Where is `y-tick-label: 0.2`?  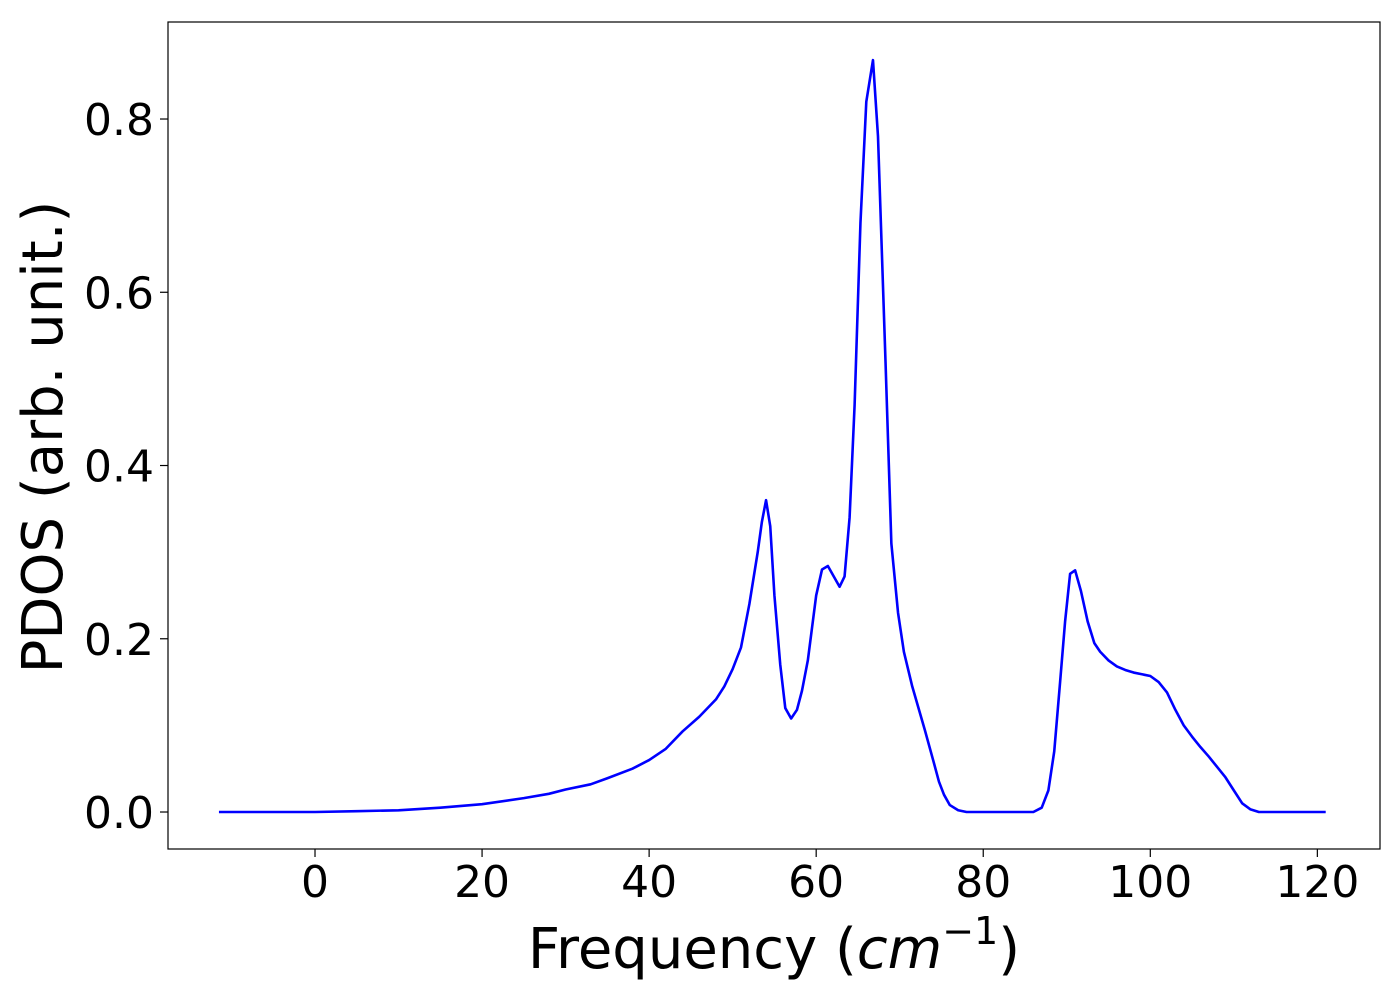 y-tick-label: 0.2 is located at coordinates (119, 640).